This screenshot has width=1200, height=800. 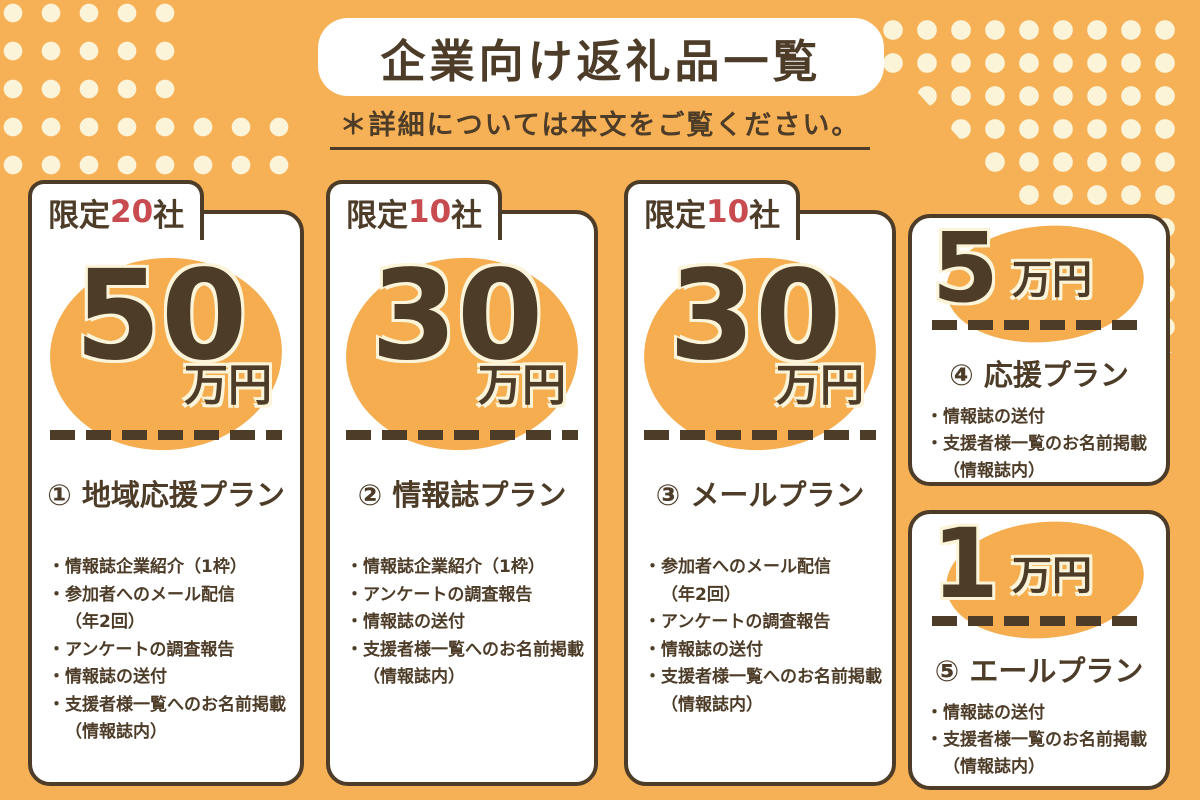 What do you see at coordinates (132, 212) in the screenshot?
I see `badge-count: 20` at bounding box center [132, 212].